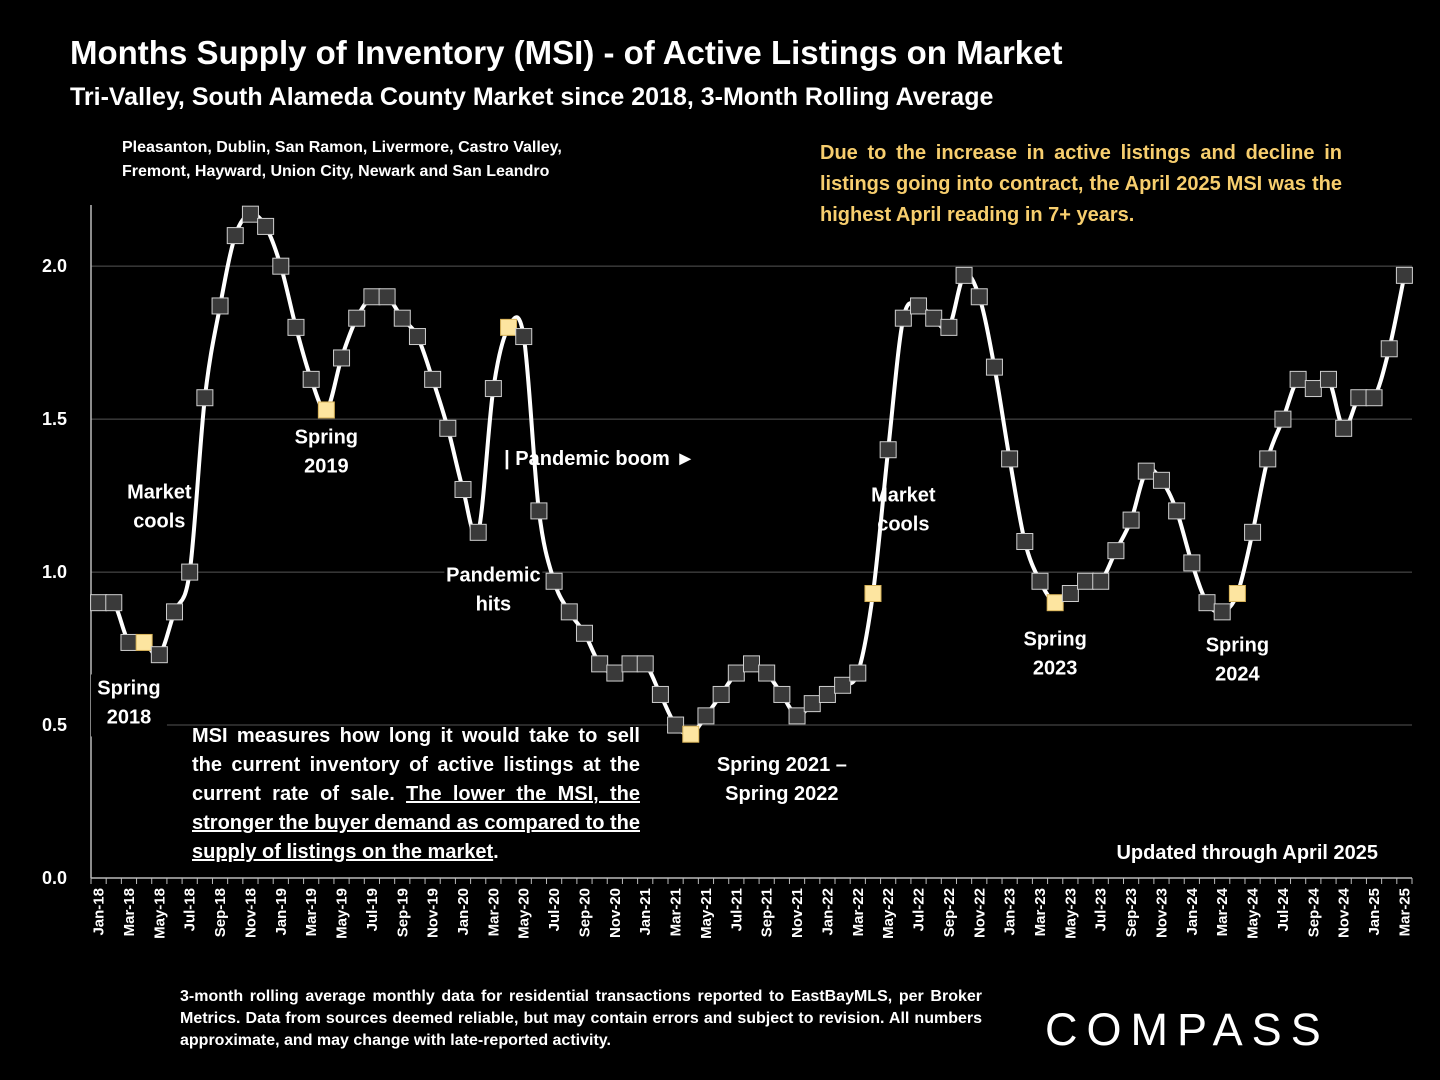  What do you see at coordinates (736, 909) in the screenshot?
I see `x-tick-label: Jul-21` at bounding box center [736, 909].